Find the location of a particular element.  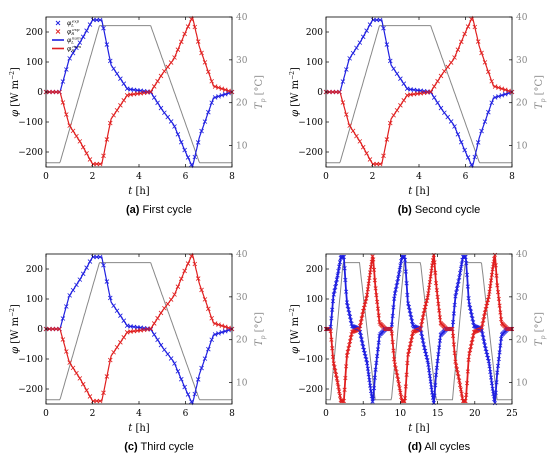

x-tick-label: 25 is located at coordinates (512, 414).